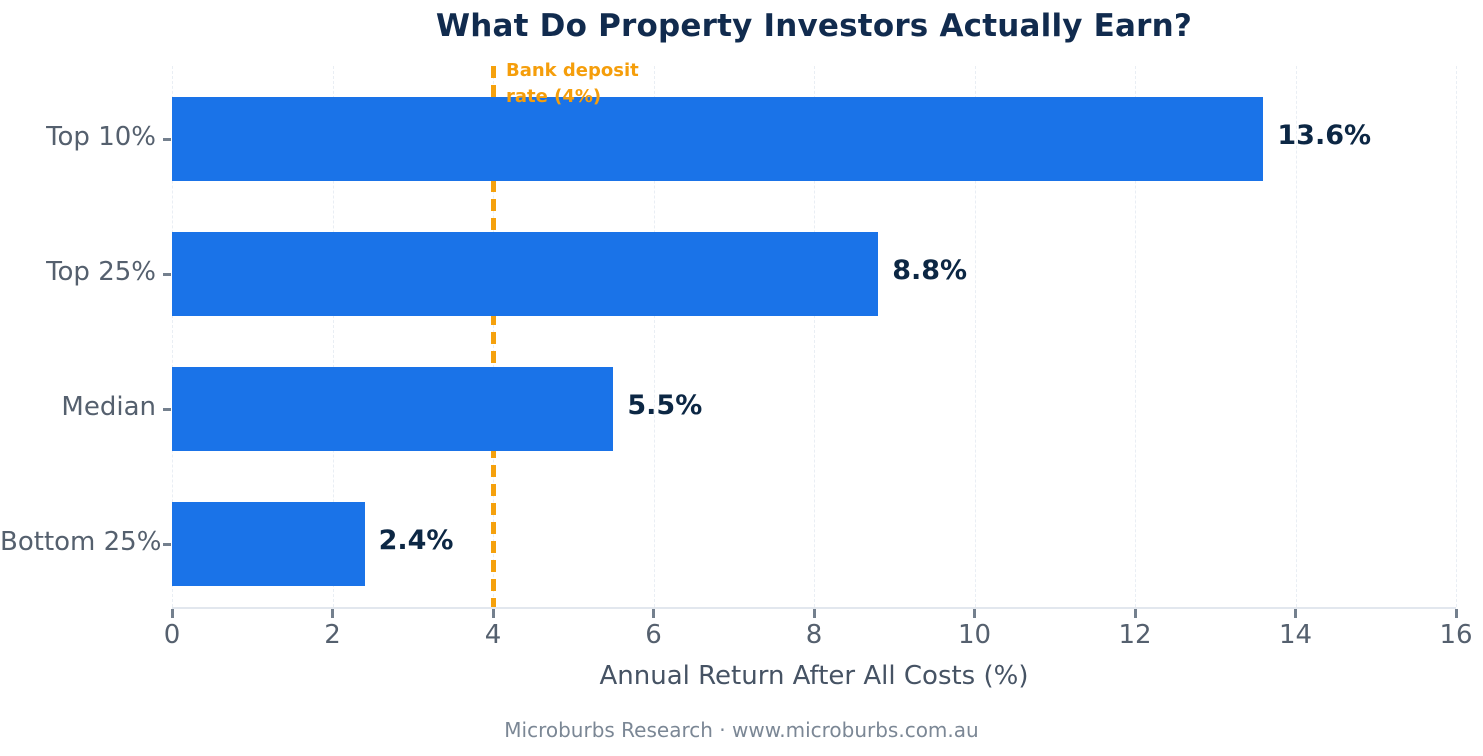 The height and width of the screenshot is (756, 1483). Describe the element at coordinates (493, 635) in the screenshot. I see `x-tick-label-4: 4` at that location.